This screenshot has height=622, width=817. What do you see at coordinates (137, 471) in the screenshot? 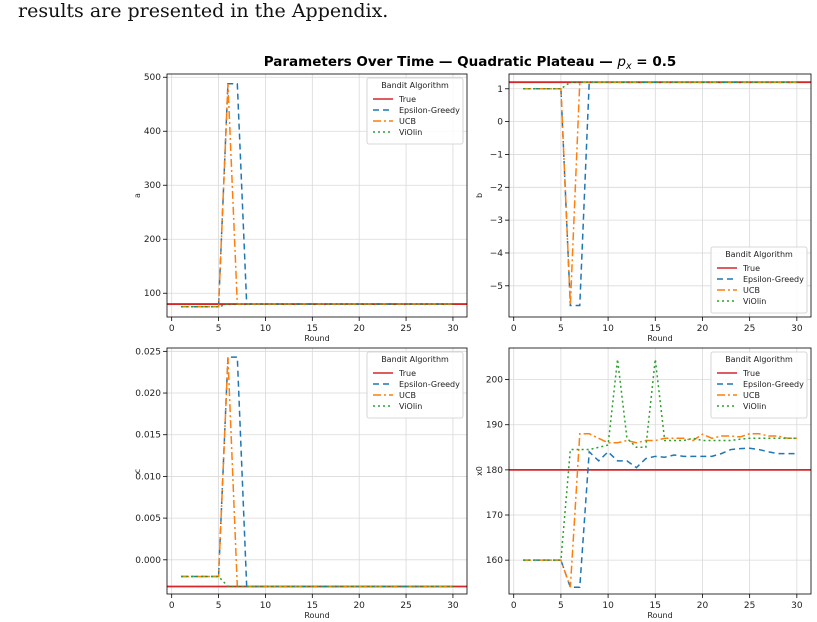
I see `y-axis-label: c` at bounding box center [137, 471].